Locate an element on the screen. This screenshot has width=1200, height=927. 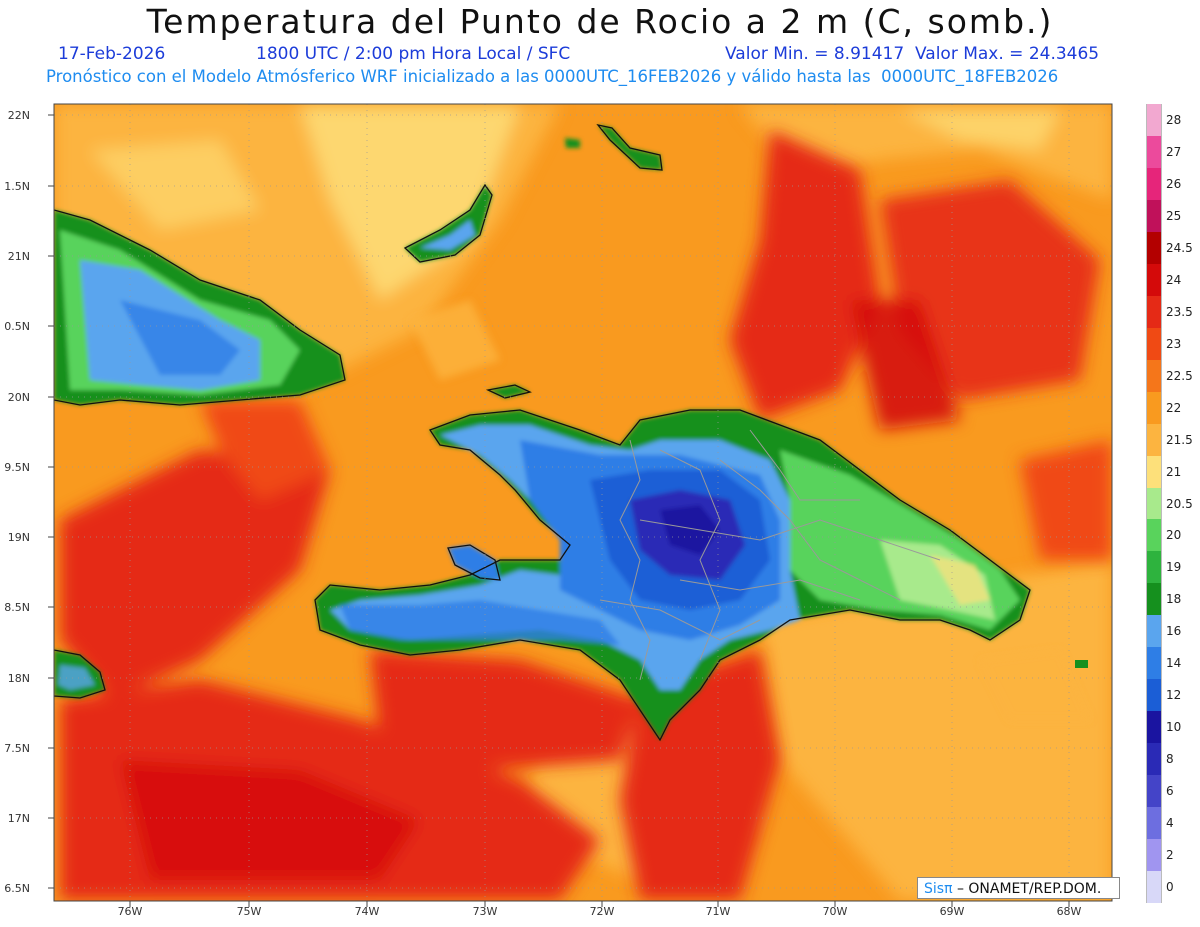
lat-label: 1.5N is located at coordinates (17, 186).